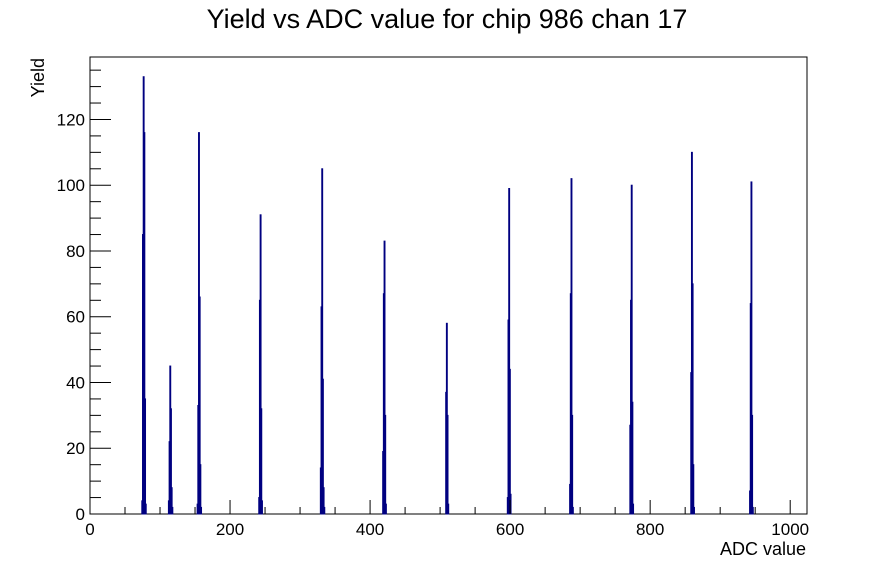  What do you see at coordinates (75, 317) in the screenshot?
I see `y-tick-label: 60` at bounding box center [75, 317].